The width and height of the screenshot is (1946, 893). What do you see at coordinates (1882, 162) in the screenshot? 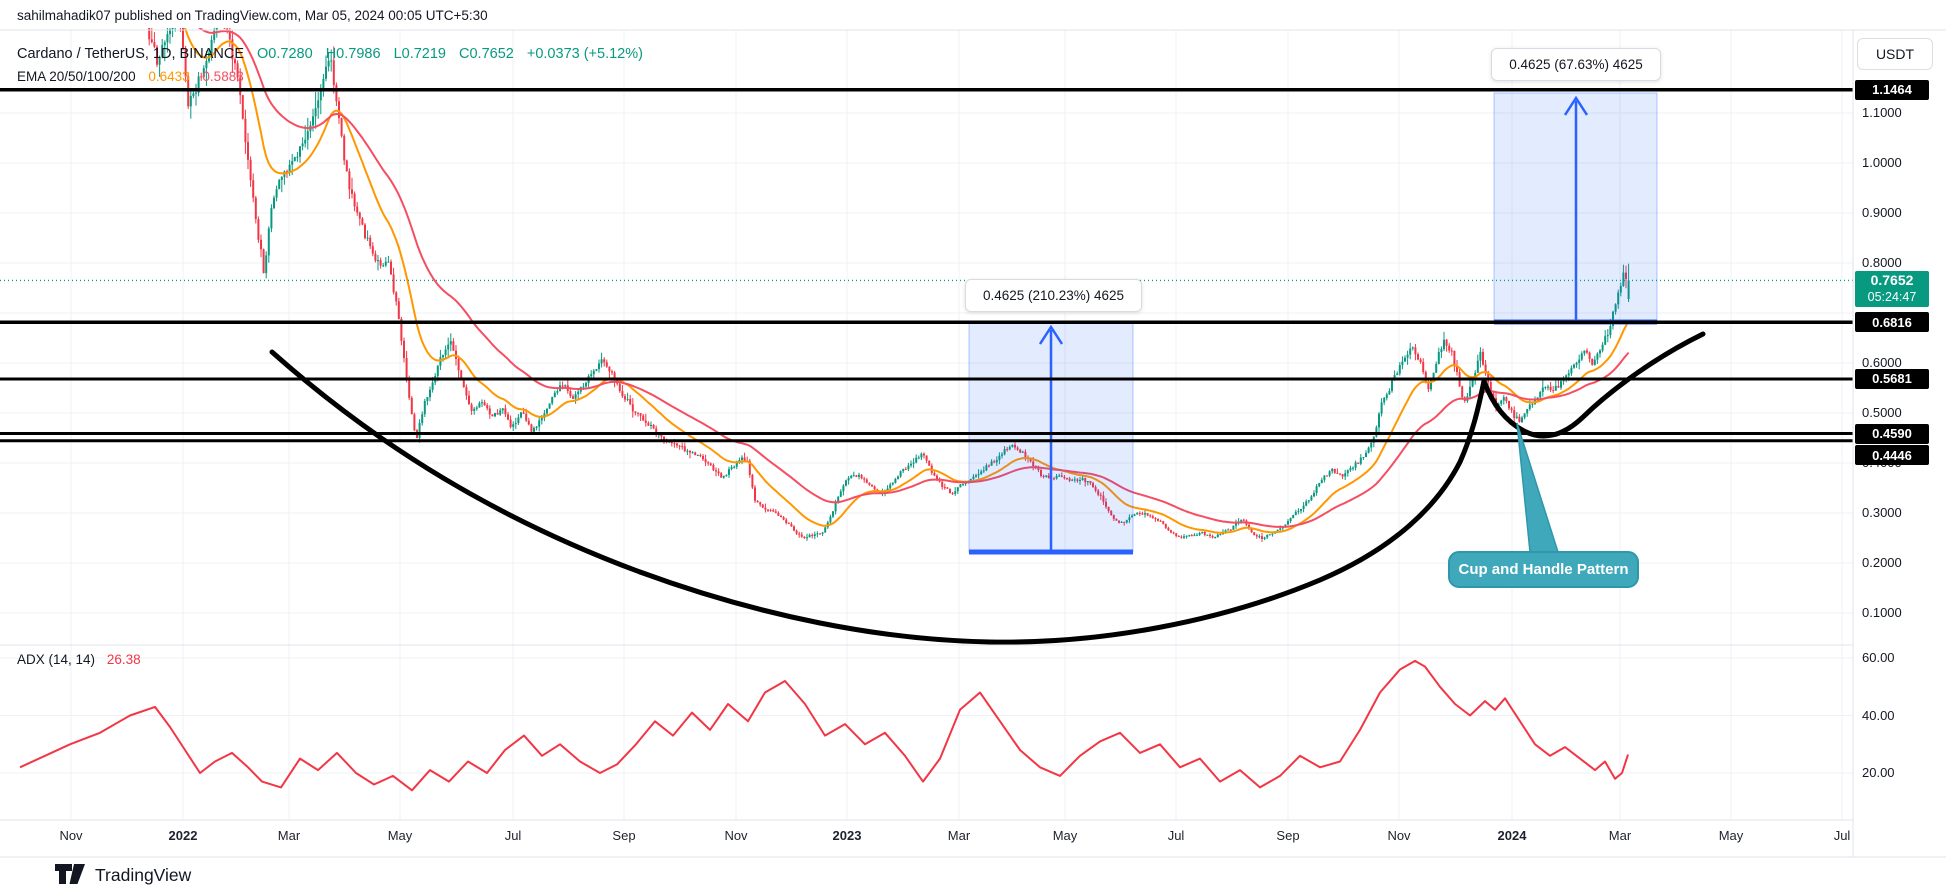
I see `price-tick-label: 1.0000` at bounding box center [1882, 162].